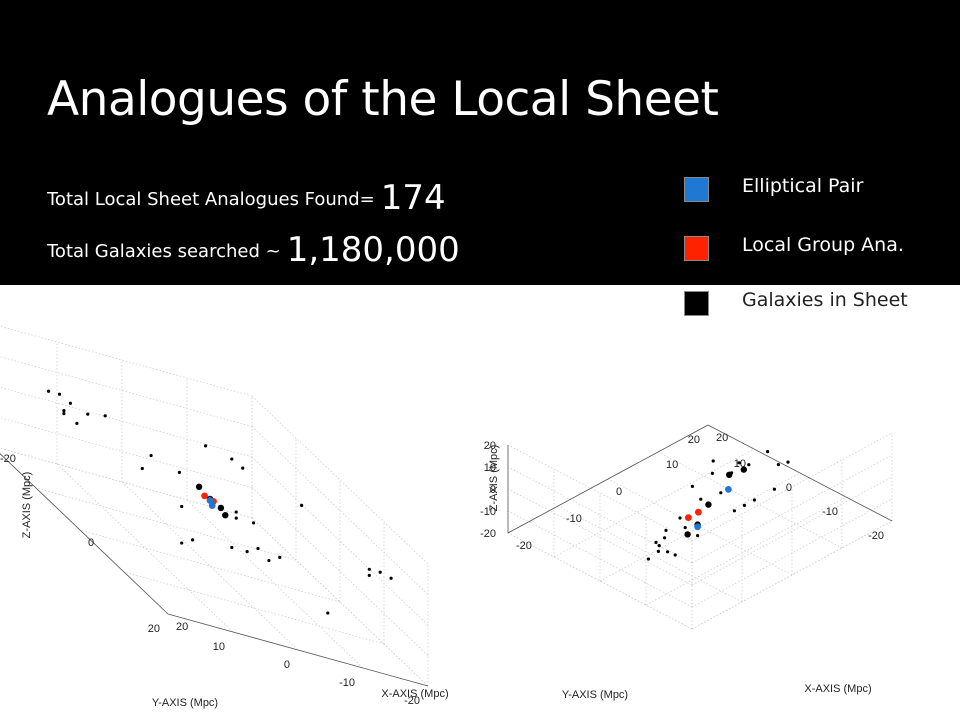  Describe the element at coordinates (383, 99) in the screenshot. I see `slide-title: Analogues of the Local Sheet` at that location.